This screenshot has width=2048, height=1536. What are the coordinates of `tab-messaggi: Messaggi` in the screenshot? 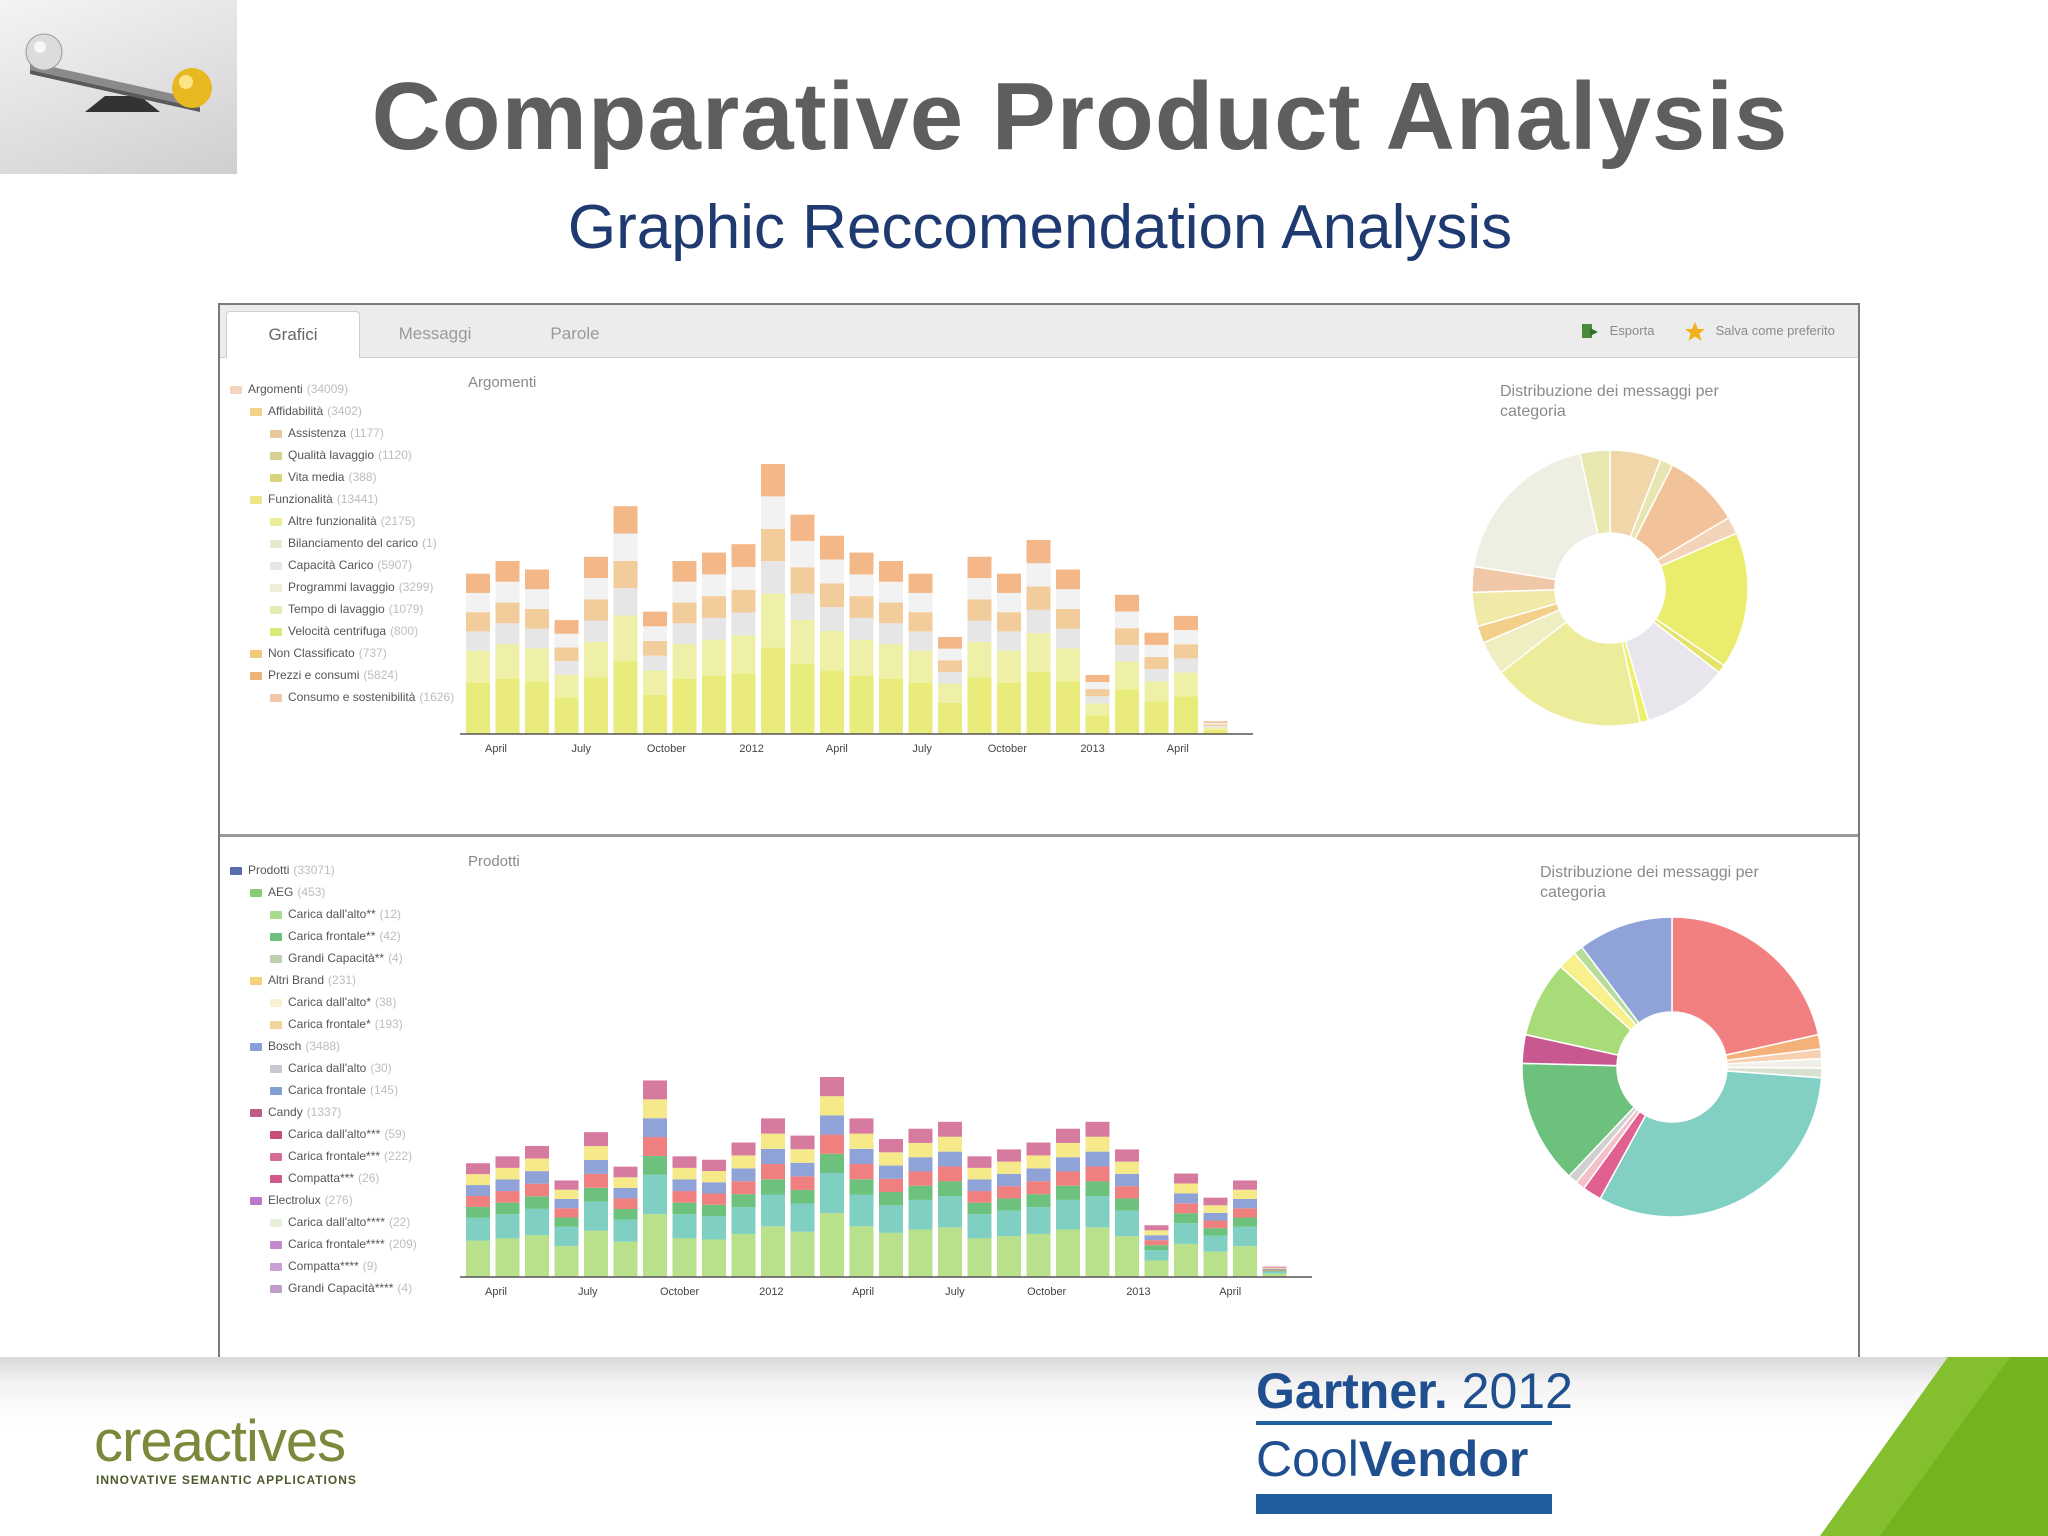 It's located at (435, 333).